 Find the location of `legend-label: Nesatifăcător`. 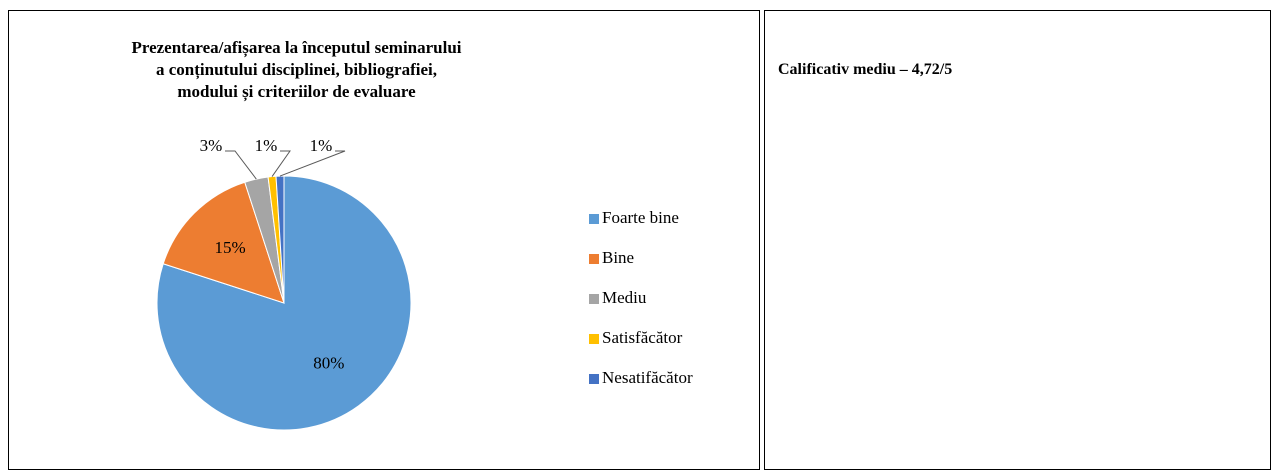

legend-label: Nesatifăcător is located at coordinates (647, 377).